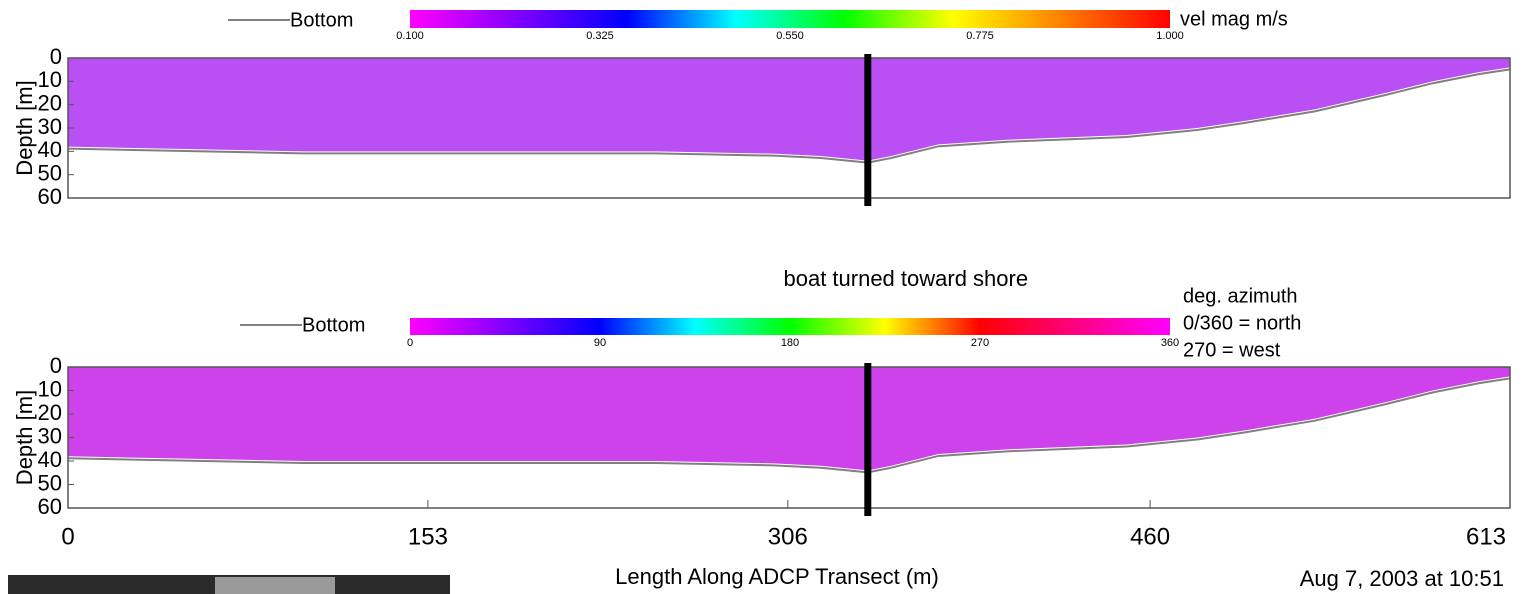  Describe the element at coordinates (428, 536) in the screenshot. I see `x-tick-label: 153` at that location.